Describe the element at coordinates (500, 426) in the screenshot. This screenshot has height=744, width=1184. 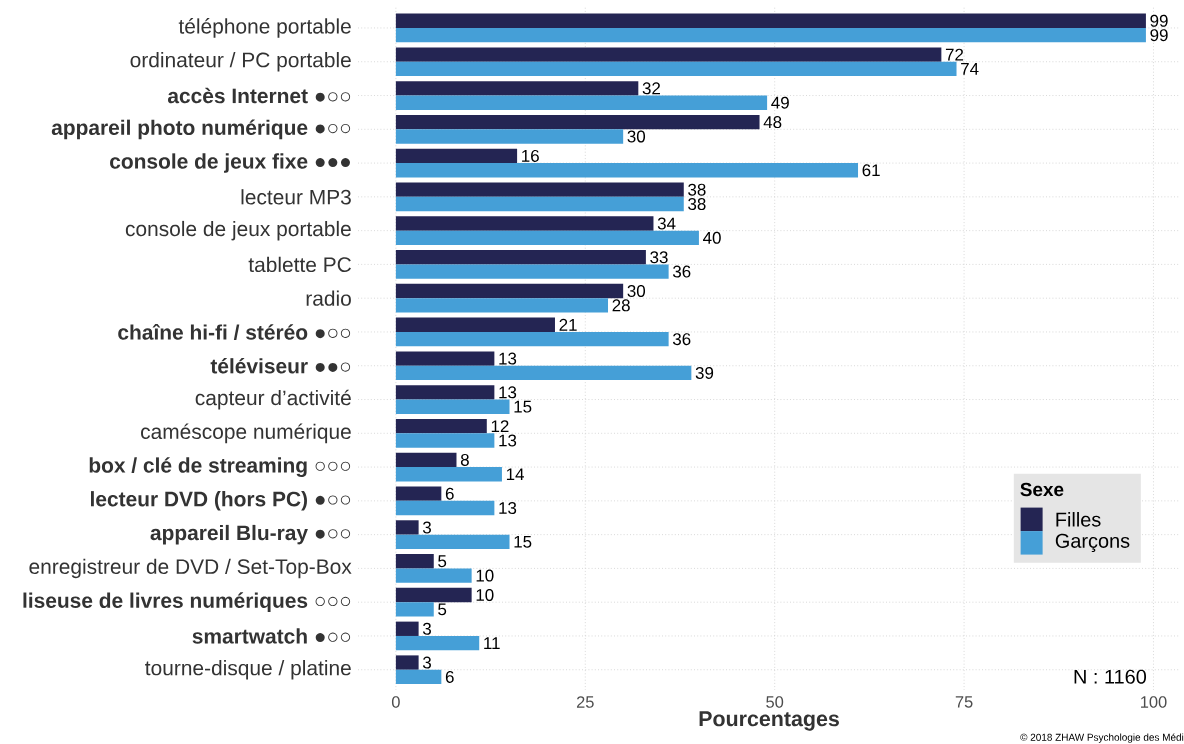
I see `data-label: 12` at that location.